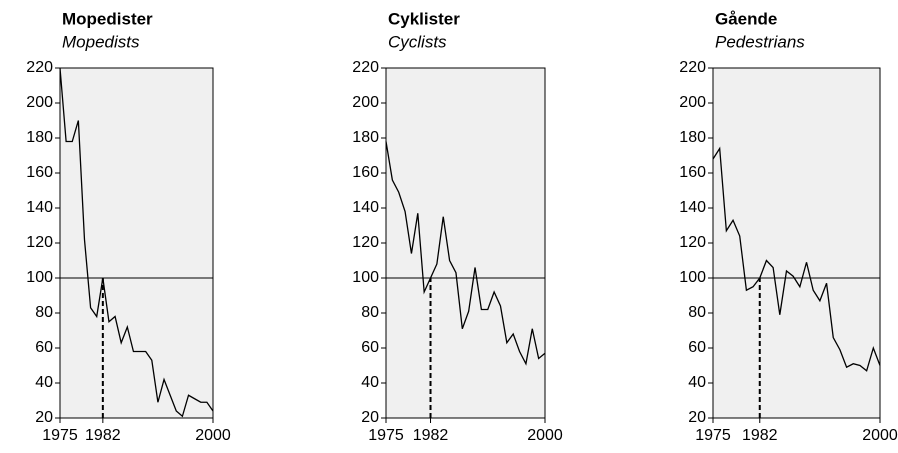  What do you see at coordinates (760, 41) in the screenshot?
I see `chart-subtitle: Pedestrians` at bounding box center [760, 41].